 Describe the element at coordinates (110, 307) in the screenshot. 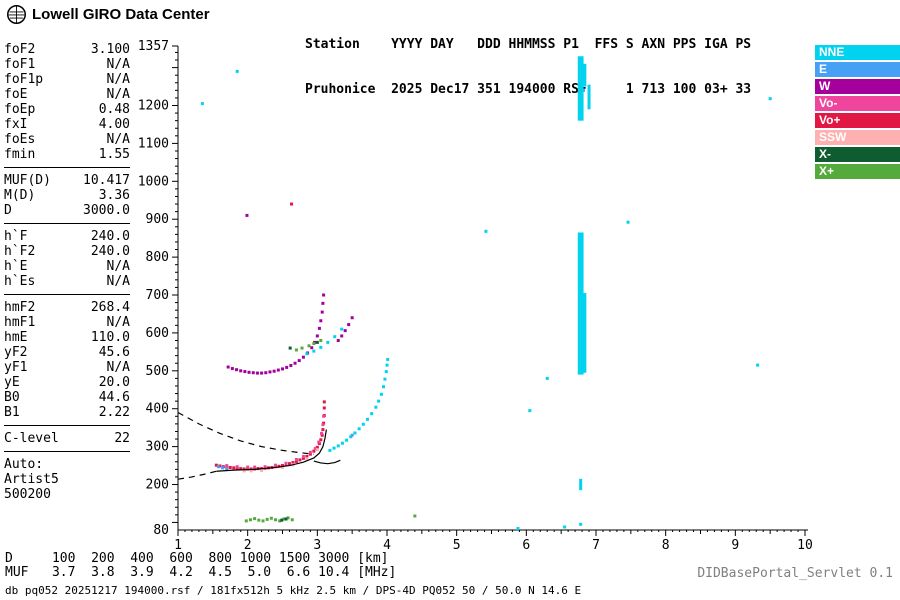

I see `param-value: 268.4` at that location.